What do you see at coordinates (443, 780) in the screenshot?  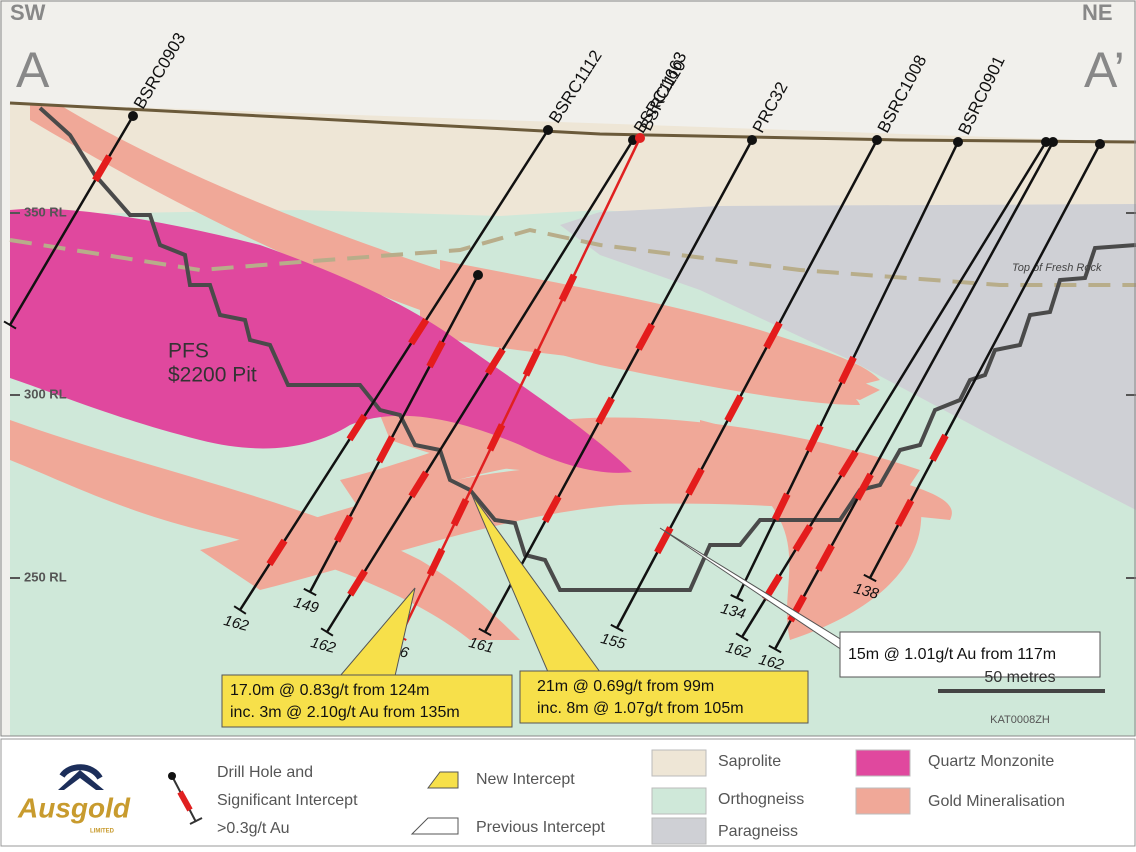 I see `new-intercept-swatch` at bounding box center [443, 780].